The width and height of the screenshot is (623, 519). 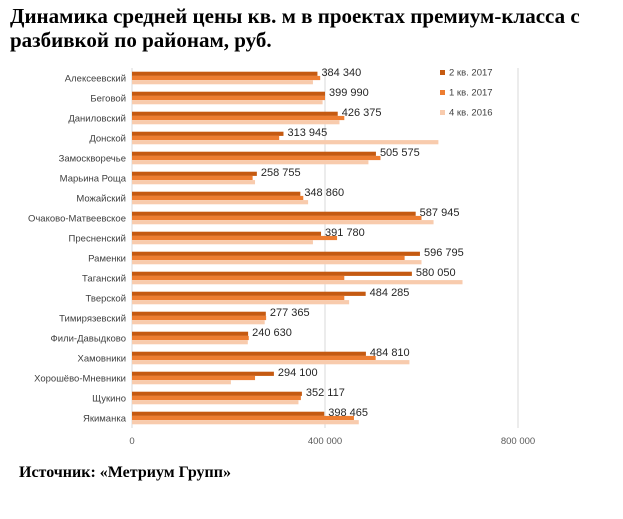 What do you see at coordinates (102, 359) in the screenshot?
I see `category-label: Хамовники` at bounding box center [102, 359].